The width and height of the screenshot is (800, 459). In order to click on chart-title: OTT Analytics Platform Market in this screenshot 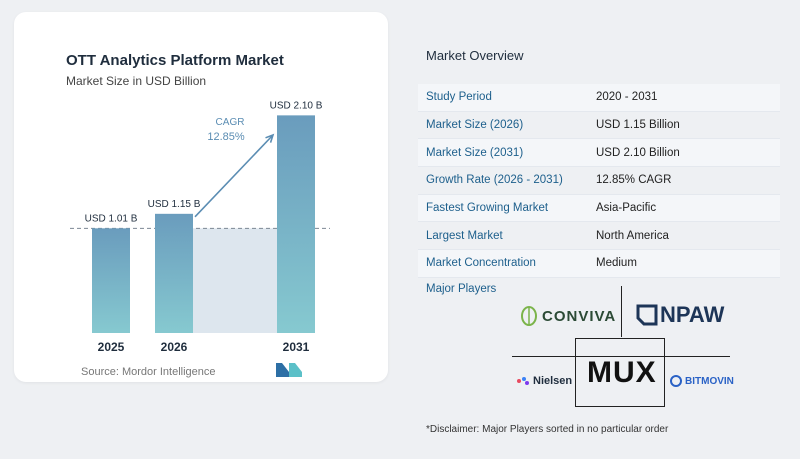, I will do `click(175, 60)`.